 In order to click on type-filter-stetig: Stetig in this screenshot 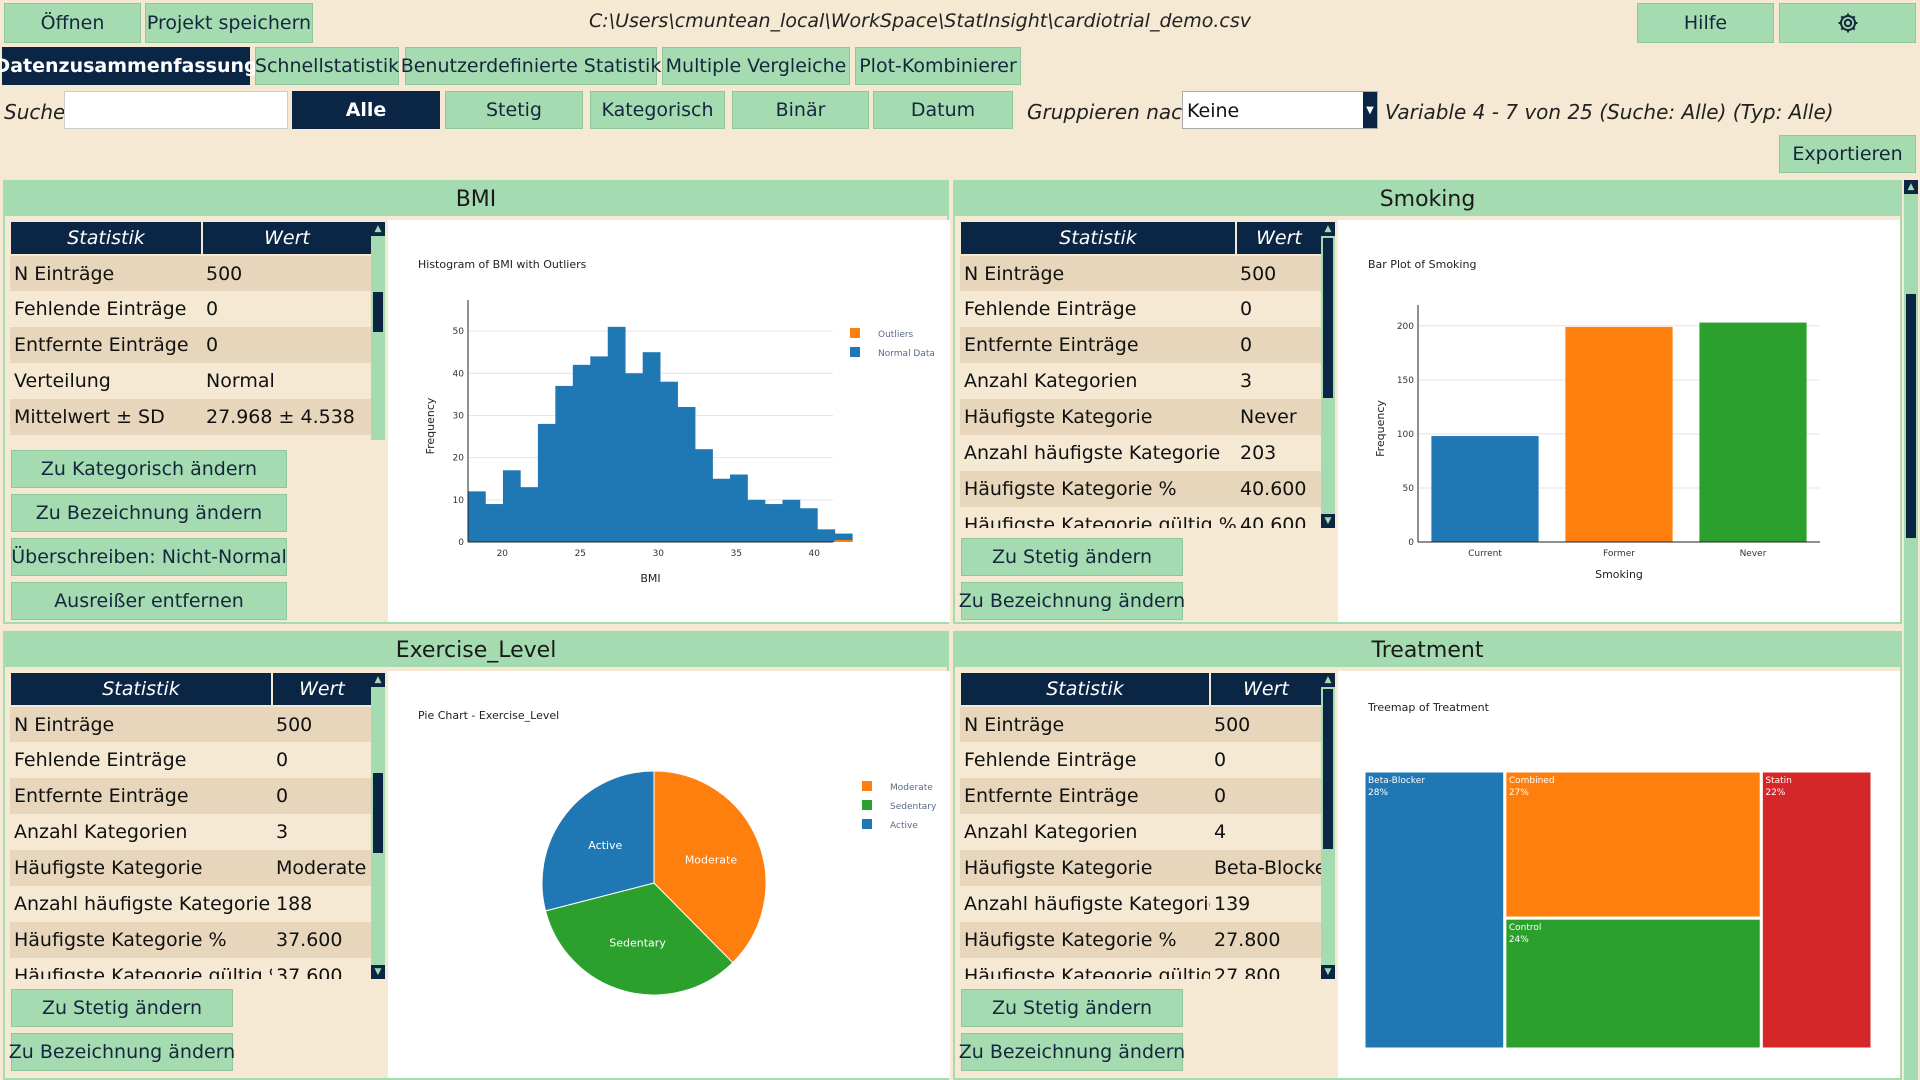, I will do `click(514, 110)`.